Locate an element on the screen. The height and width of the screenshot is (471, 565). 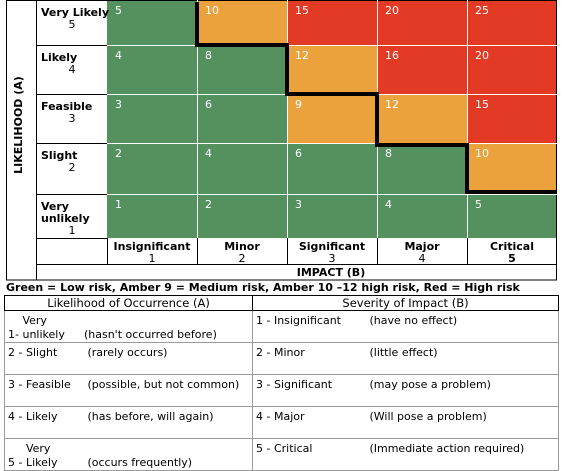
risk-score: 25 is located at coordinates (482, 10).